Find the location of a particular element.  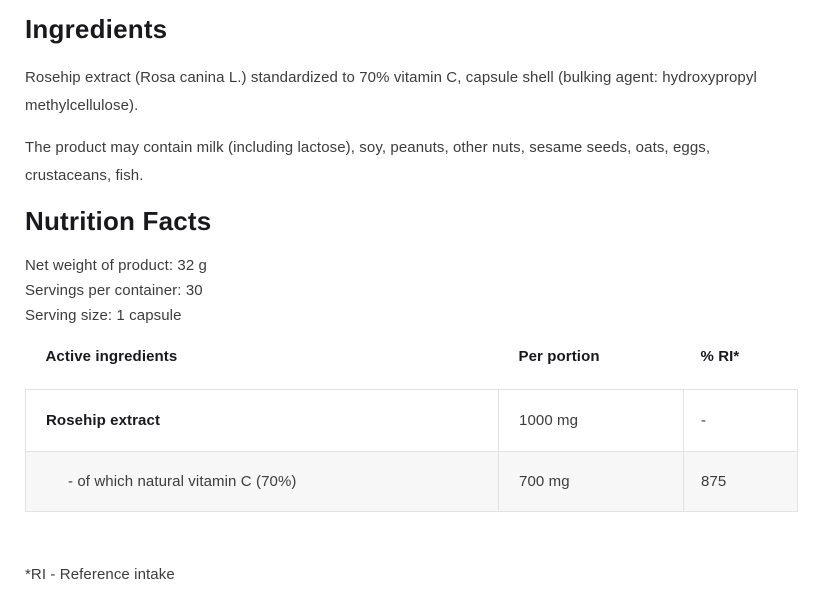

ingredients-section-title: Ingredients is located at coordinates (96, 29).